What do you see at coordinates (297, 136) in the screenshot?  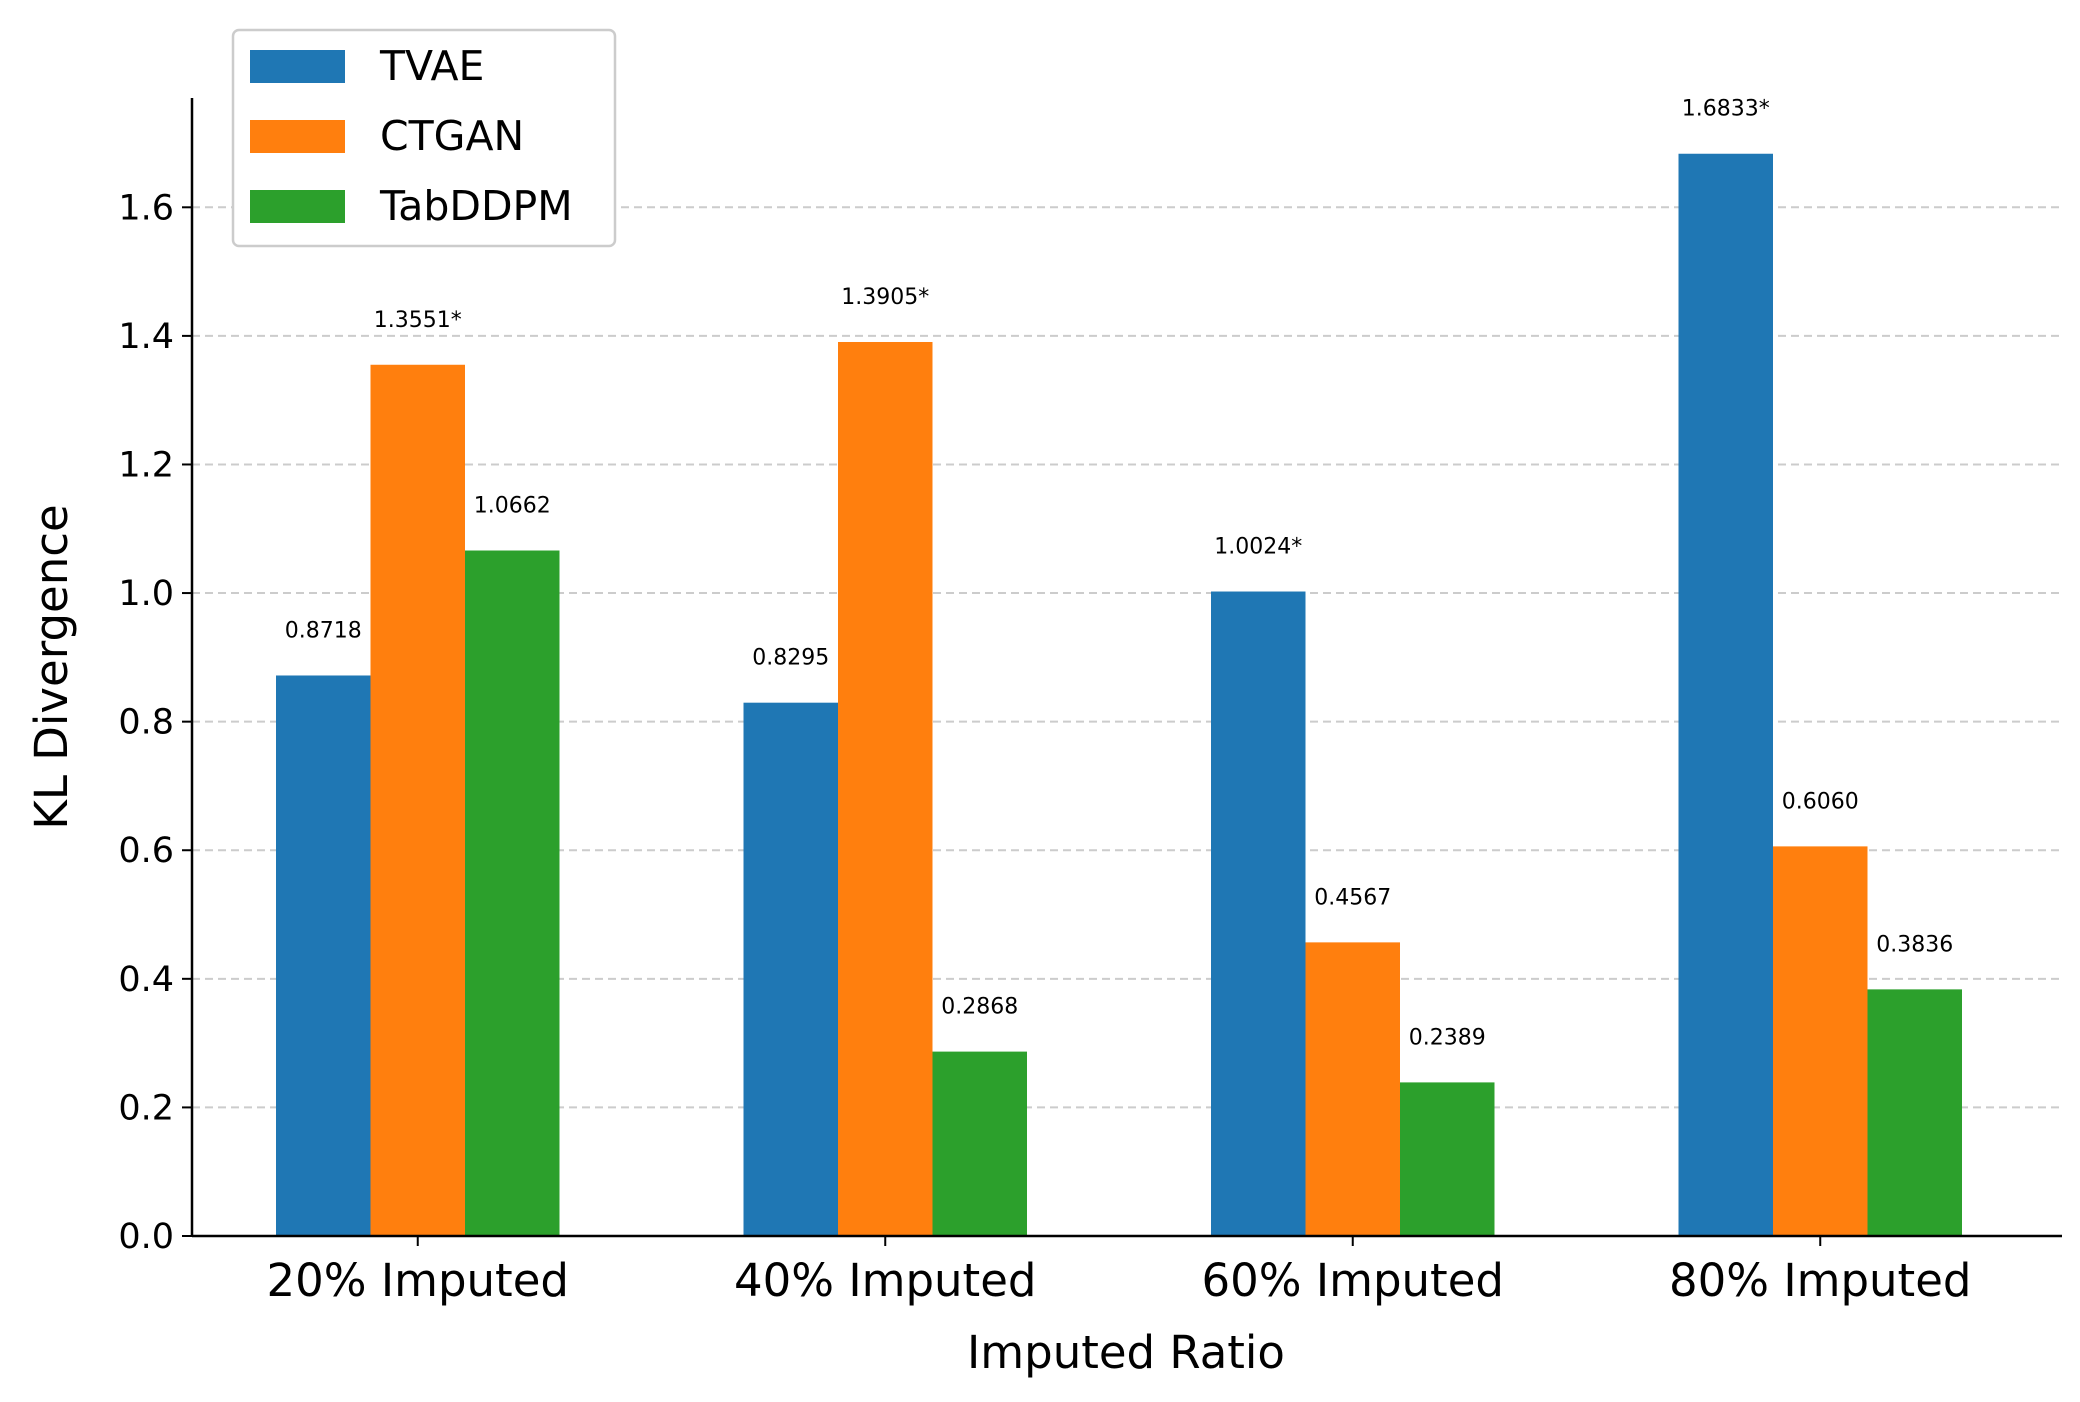 I see `legend-swatch-ctgan` at bounding box center [297, 136].